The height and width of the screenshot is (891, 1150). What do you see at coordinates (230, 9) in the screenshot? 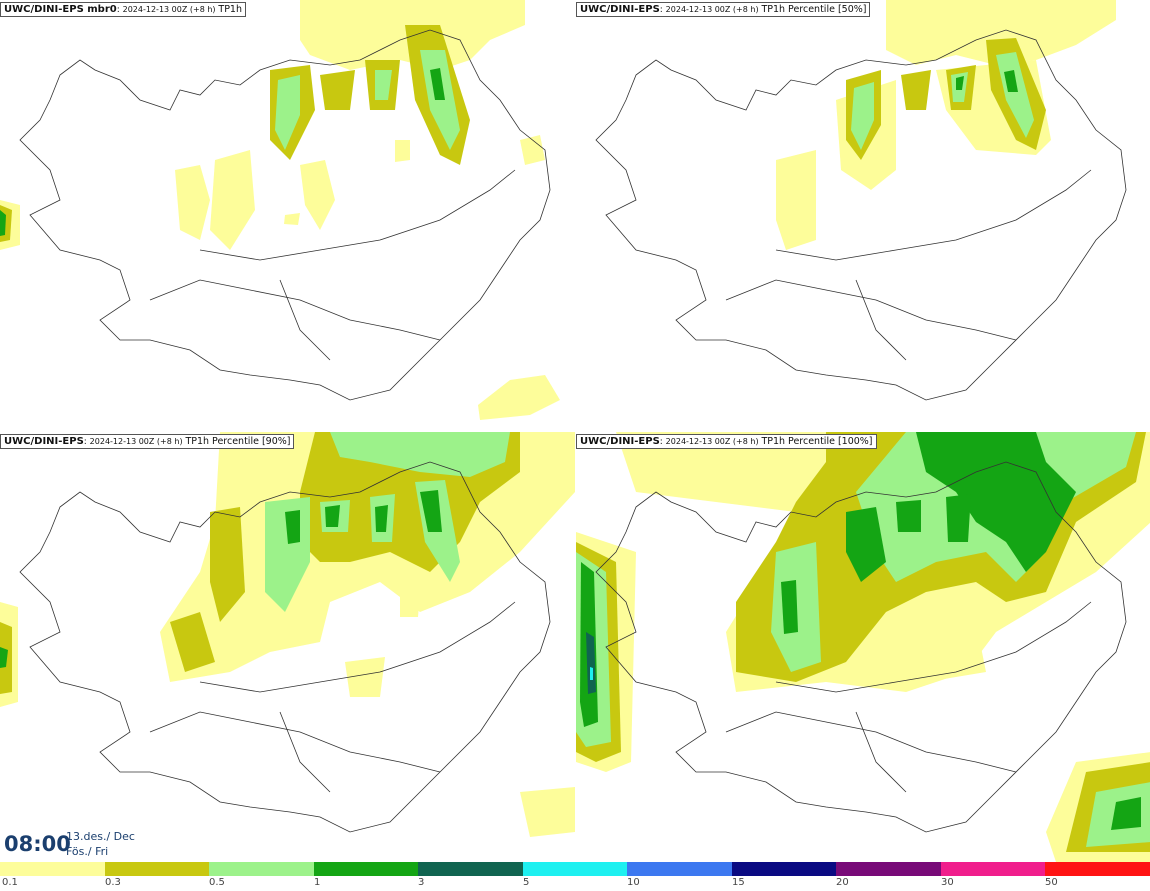
I see `field-name: TP1h` at bounding box center [230, 9].